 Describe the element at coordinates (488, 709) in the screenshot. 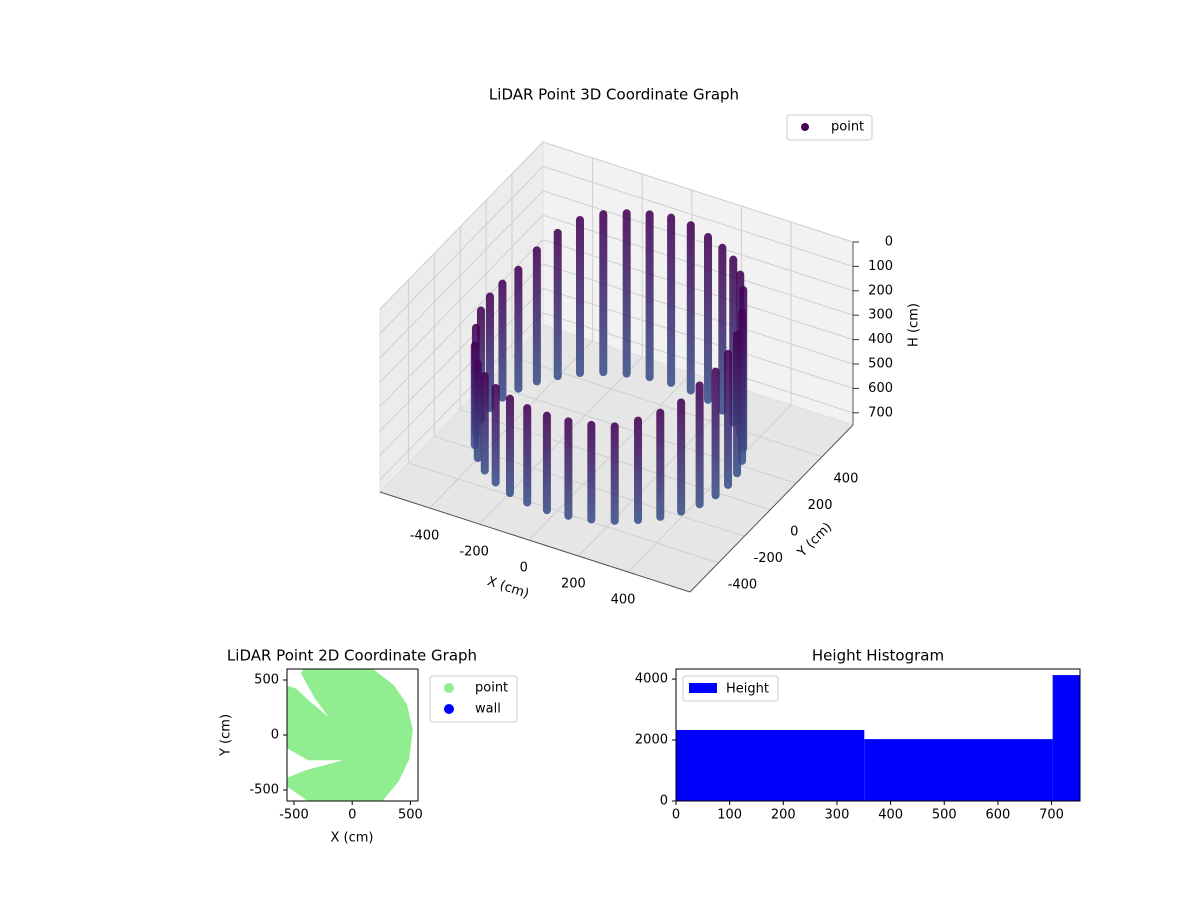

I see `legend-label: wall` at that location.